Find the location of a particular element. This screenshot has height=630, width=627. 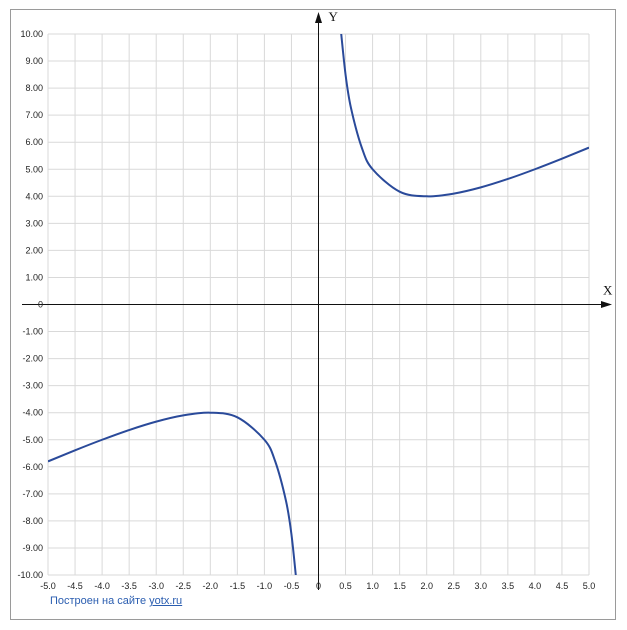

y-tick-label: -5.00 is located at coordinates (32, 440).